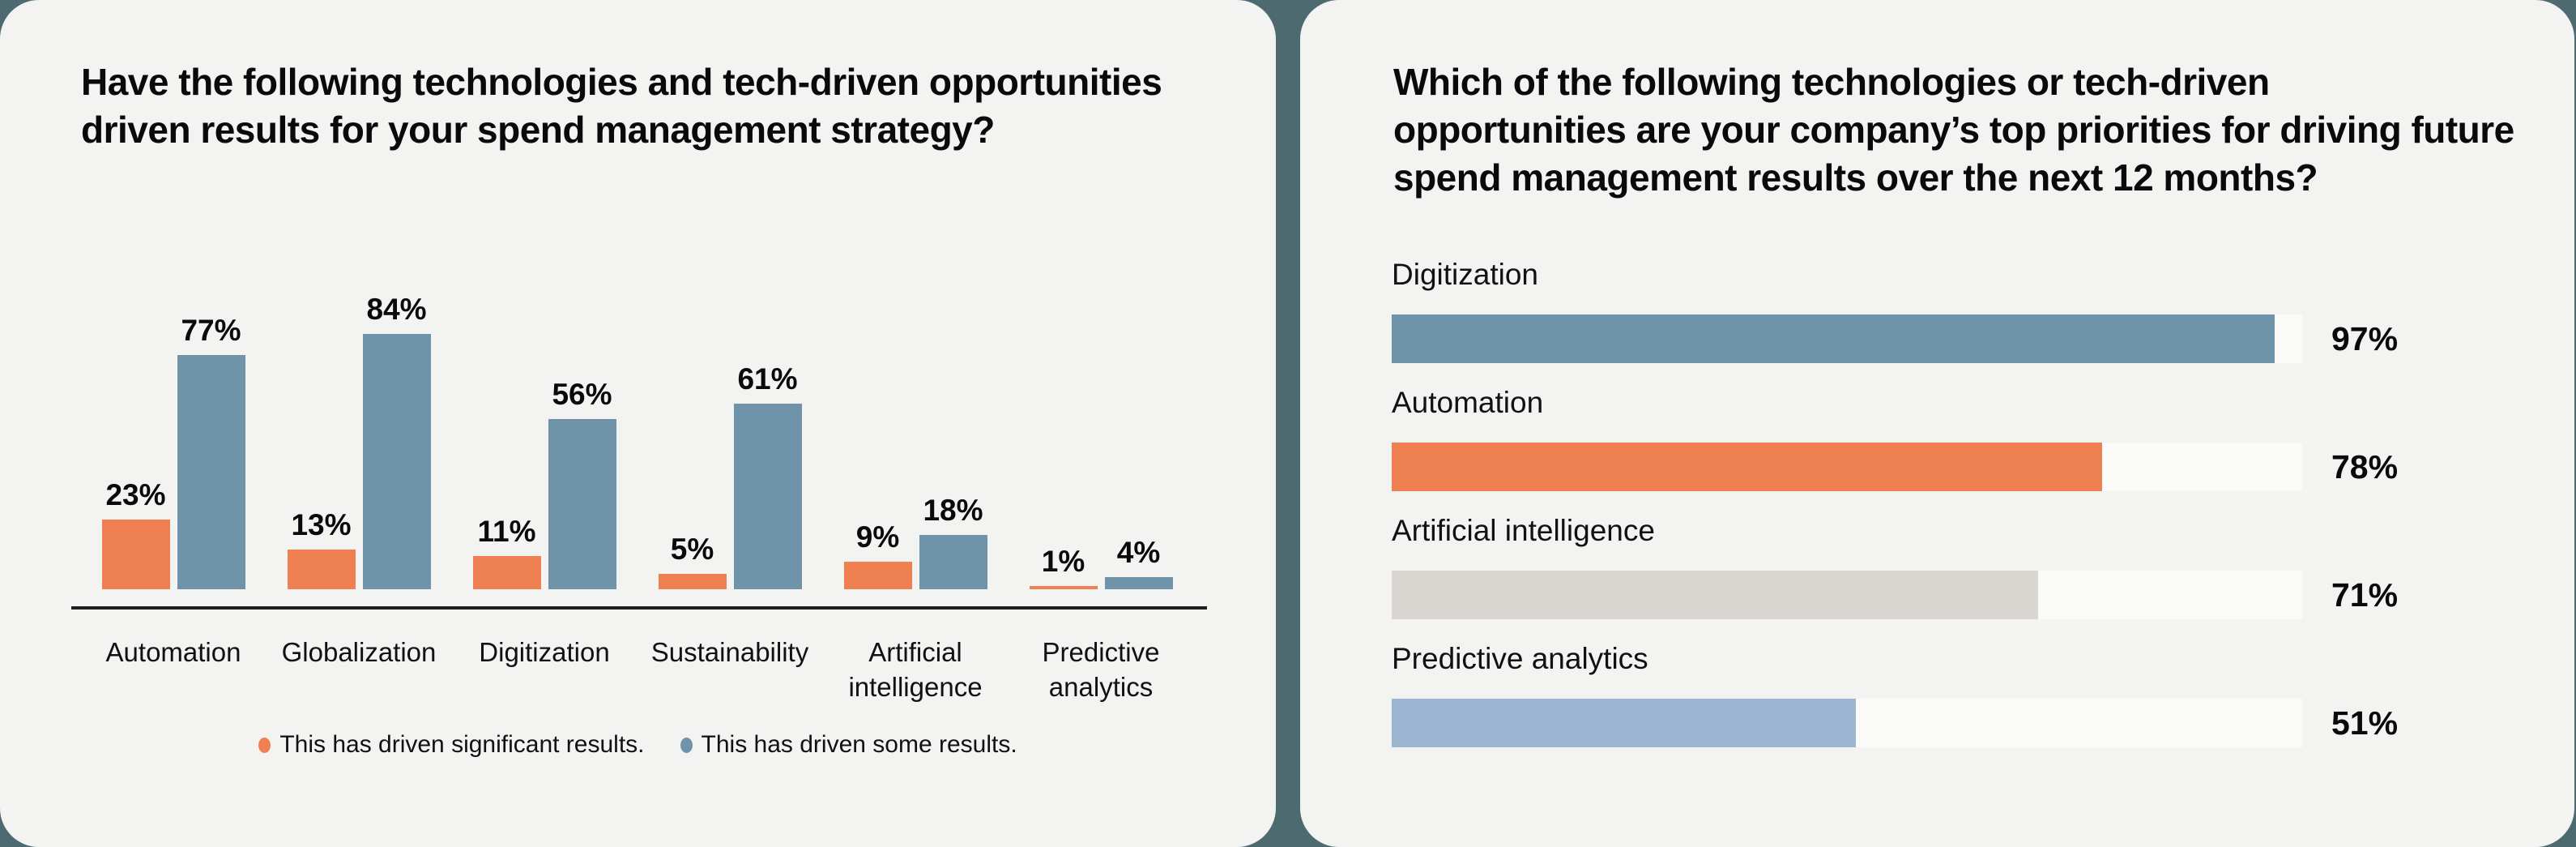  What do you see at coordinates (462, 744) in the screenshot?
I see `legend-label-significant: This has driven significant results.` at bounding box center [462, 744].